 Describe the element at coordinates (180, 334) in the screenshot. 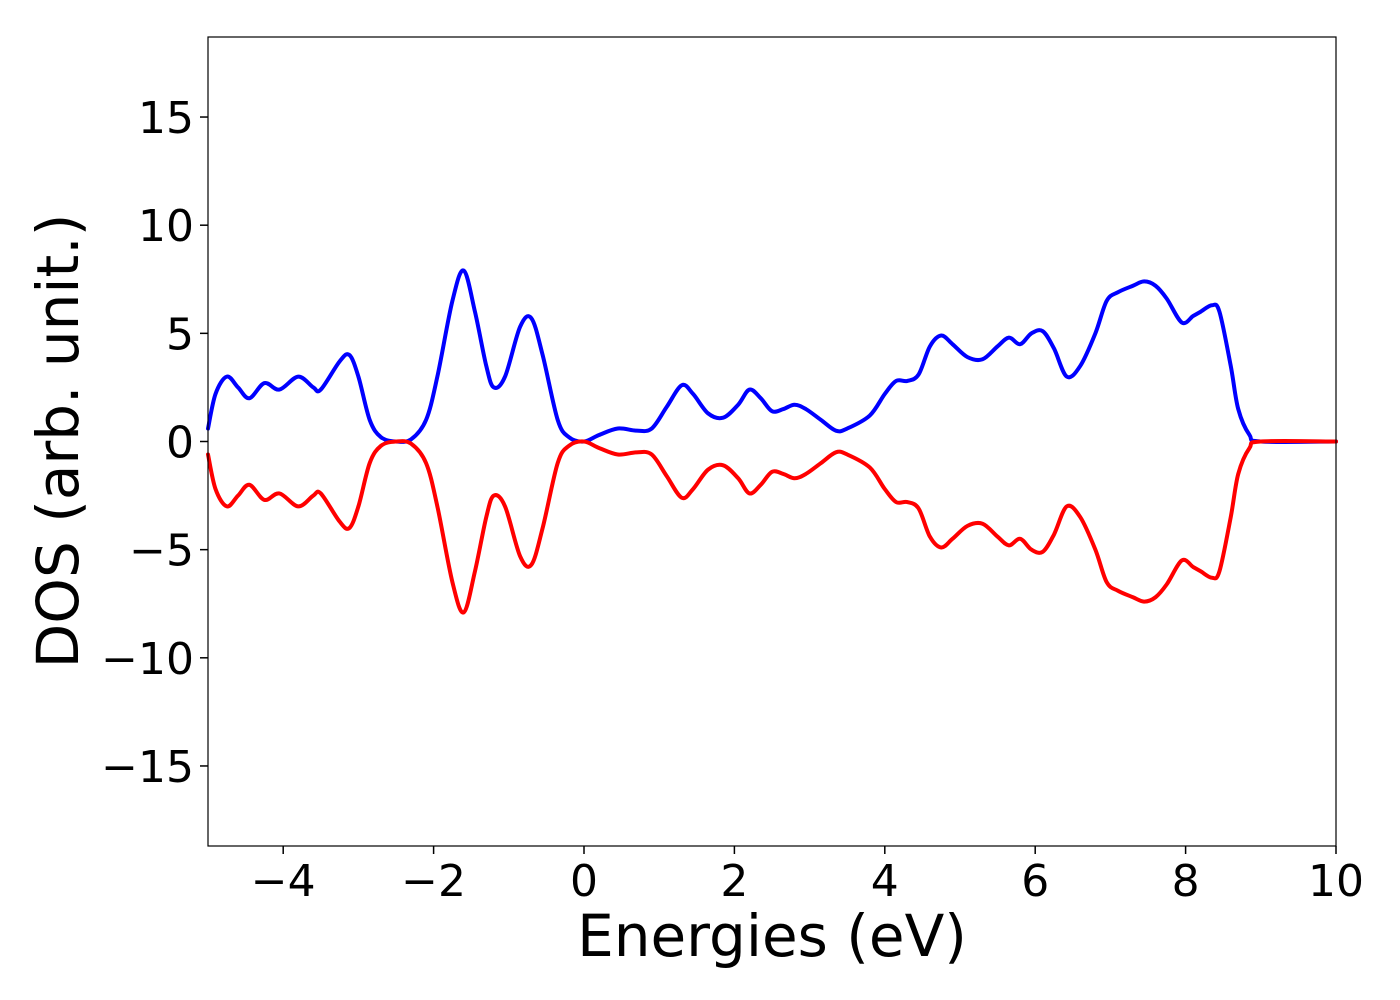

I see `y-tick-label: 5` at that location.